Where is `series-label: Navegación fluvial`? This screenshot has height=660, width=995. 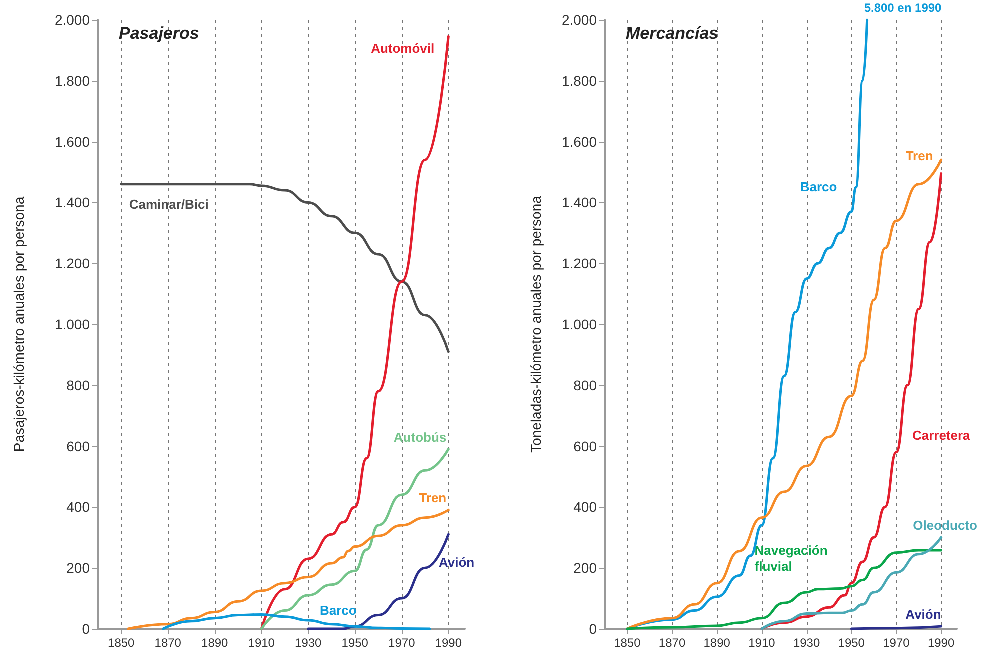
series-label: Navegación fluvial is located at coordinates (793, 558).